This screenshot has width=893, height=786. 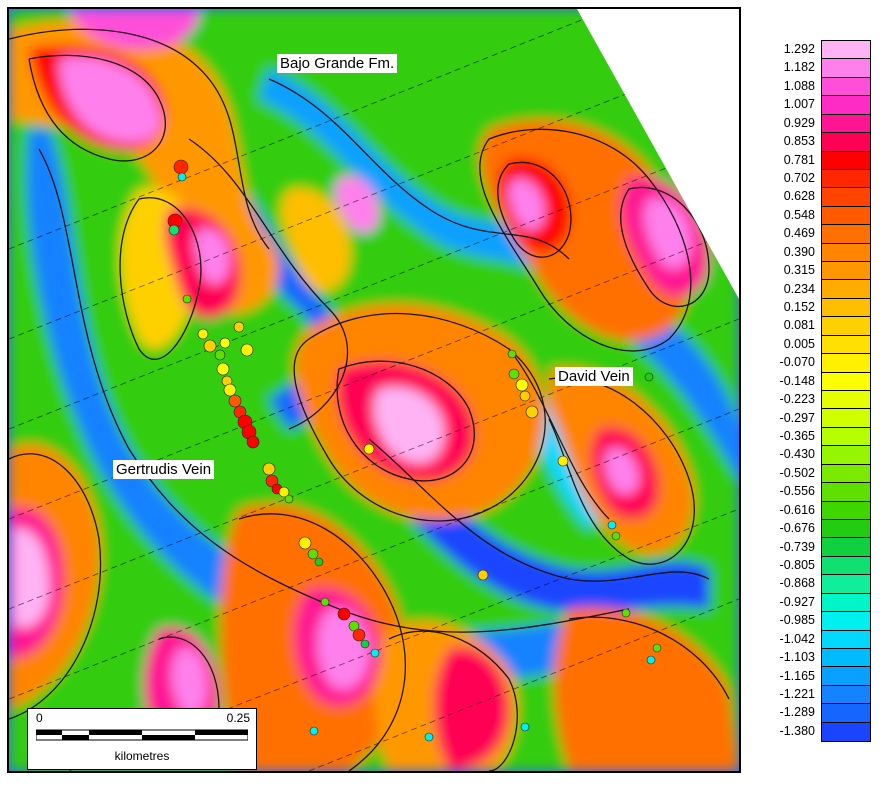 I want to click on legend-value-label: -0.616, so click(x=797, y=509).